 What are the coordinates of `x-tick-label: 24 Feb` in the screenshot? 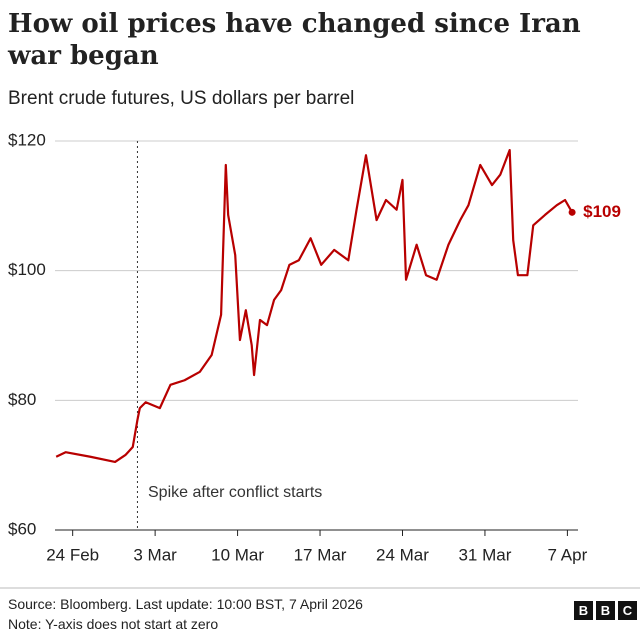 It's located at (72, 554).